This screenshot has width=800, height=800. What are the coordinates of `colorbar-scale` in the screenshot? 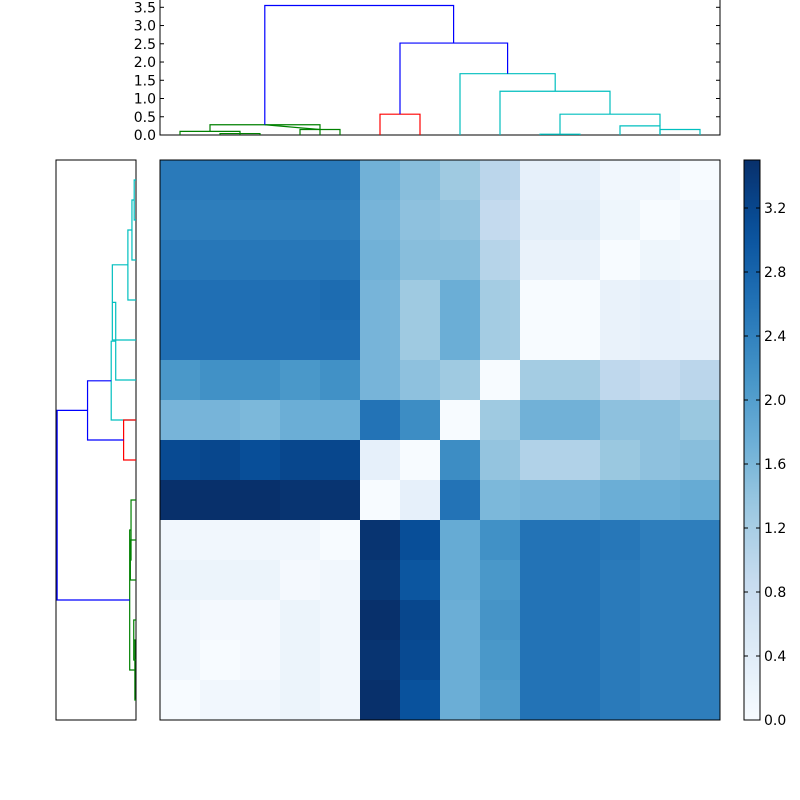 It's located at (752, 440).